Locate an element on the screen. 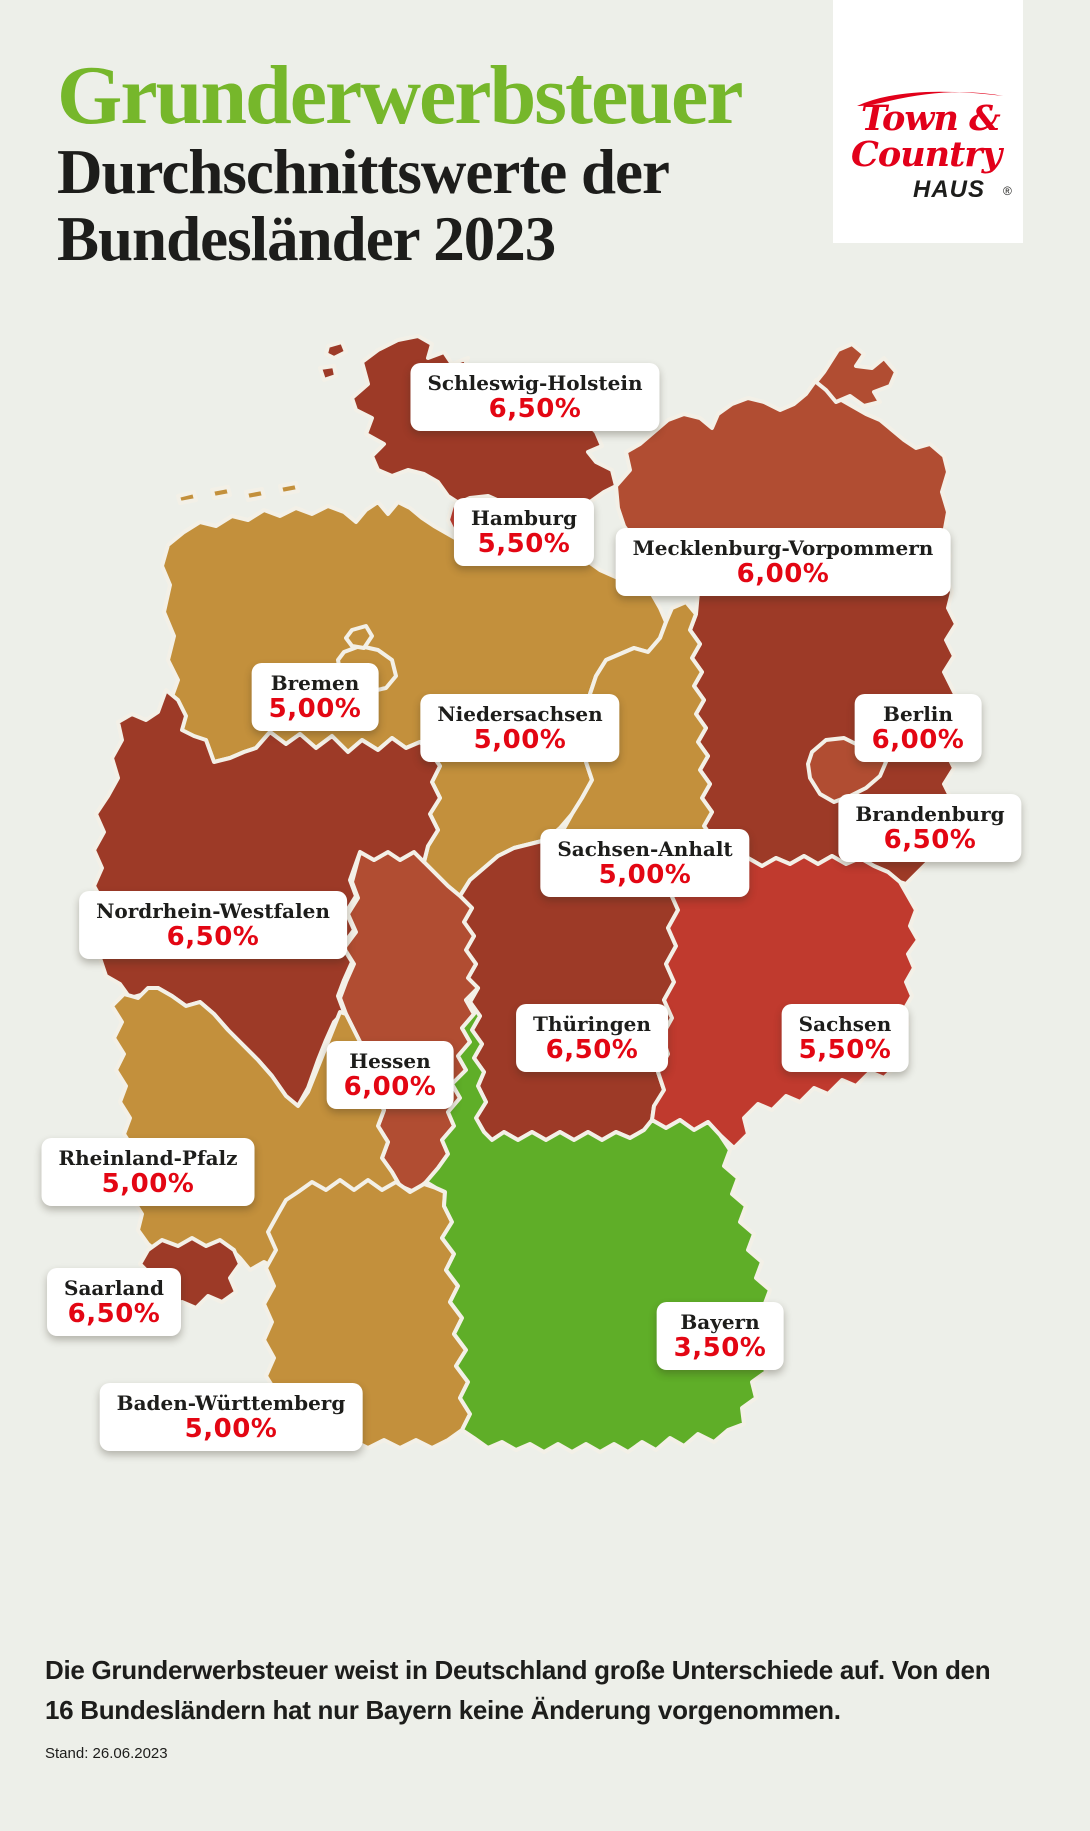  state-label-by: Bayern 3,50% is located at coordinates (720, 1336).